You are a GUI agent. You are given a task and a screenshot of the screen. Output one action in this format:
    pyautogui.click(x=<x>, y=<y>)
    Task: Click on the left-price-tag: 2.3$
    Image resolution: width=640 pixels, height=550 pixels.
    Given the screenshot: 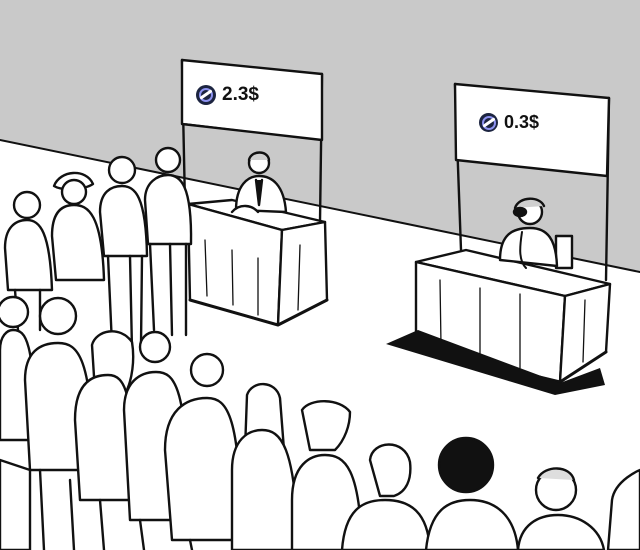 What is the action you would take?
    pyautogui.click(x=227, y=95)
    